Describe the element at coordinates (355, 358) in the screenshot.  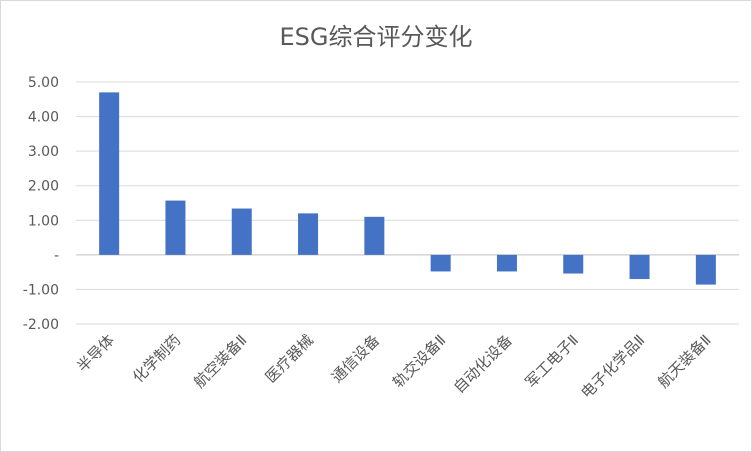
I see `x-tick-label: 通信设备` at that location.